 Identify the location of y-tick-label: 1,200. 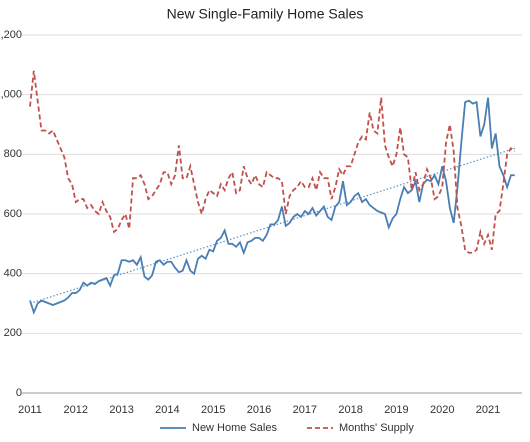
(11, 35).